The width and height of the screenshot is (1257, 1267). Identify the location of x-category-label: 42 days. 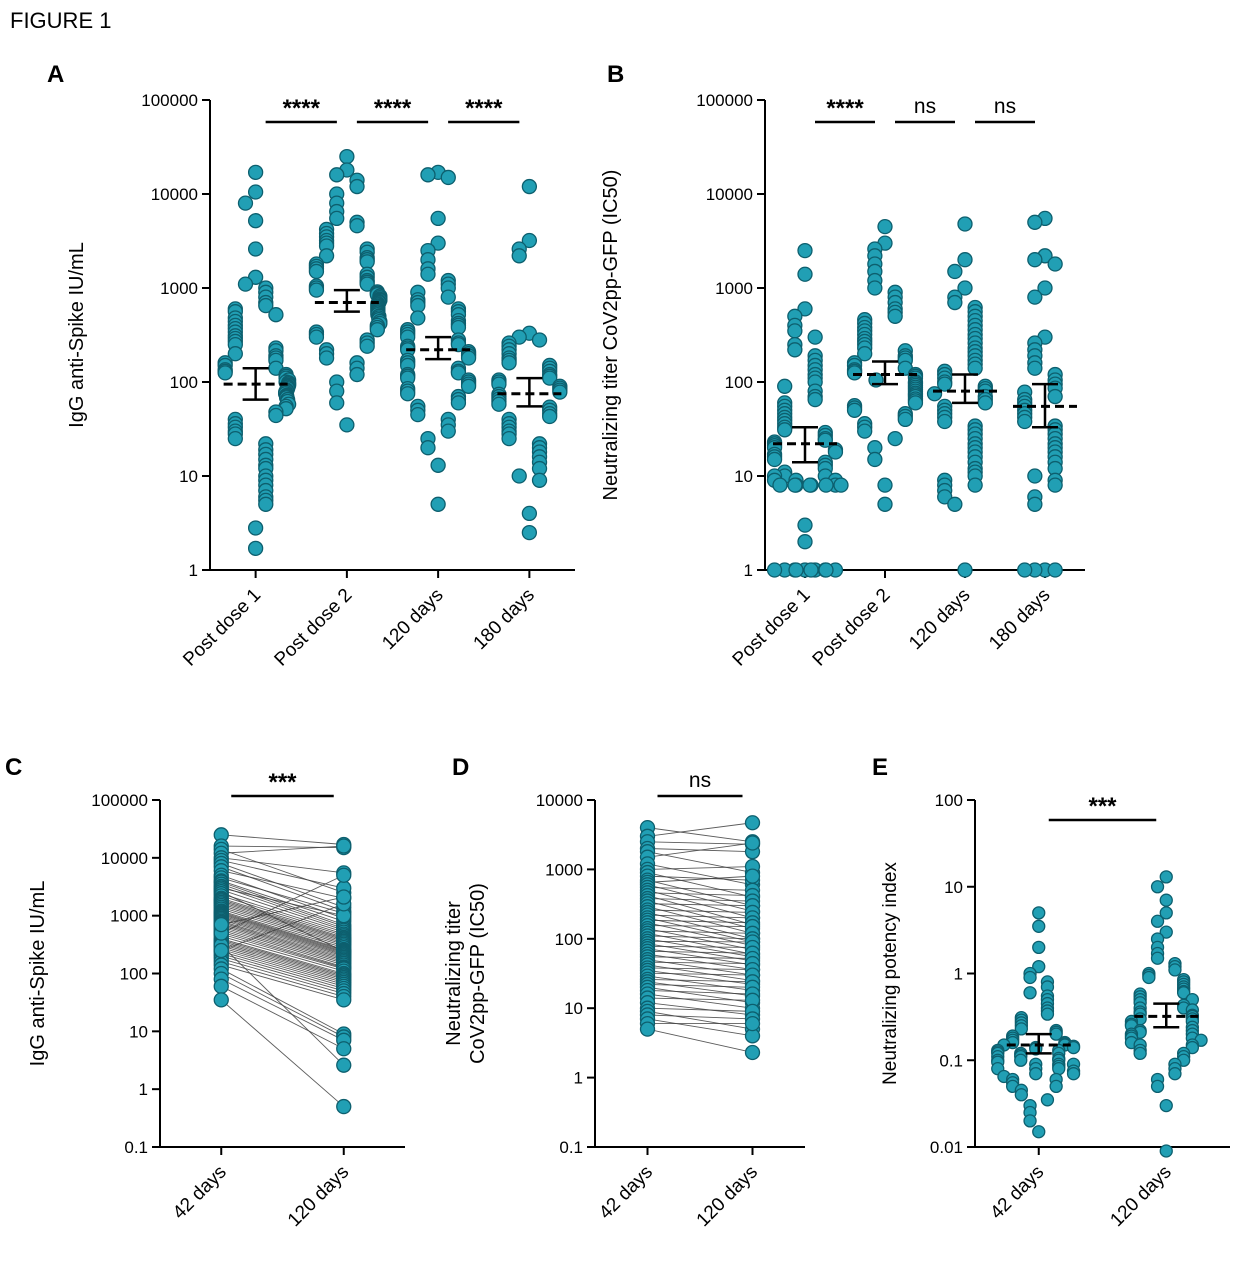
(626, 1193).